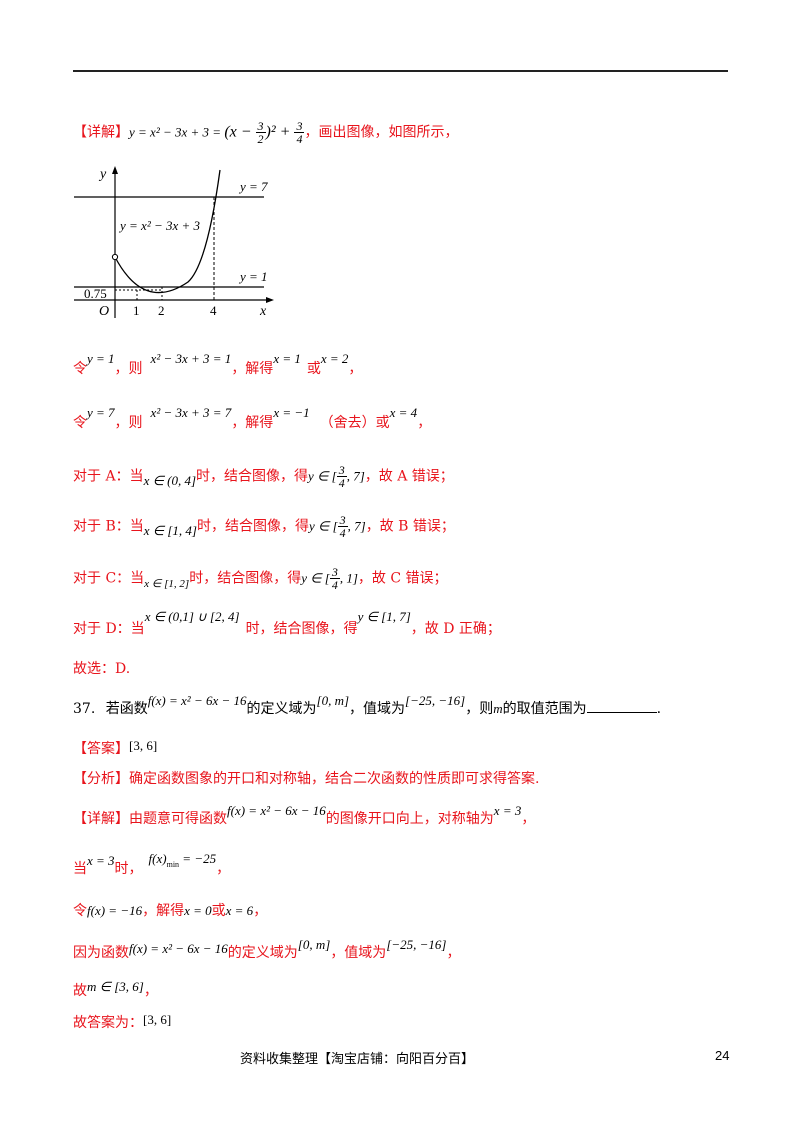  Describe the element at coordinates (263, 311) in the screenshot. I see `x-axis-label: x` at that location.